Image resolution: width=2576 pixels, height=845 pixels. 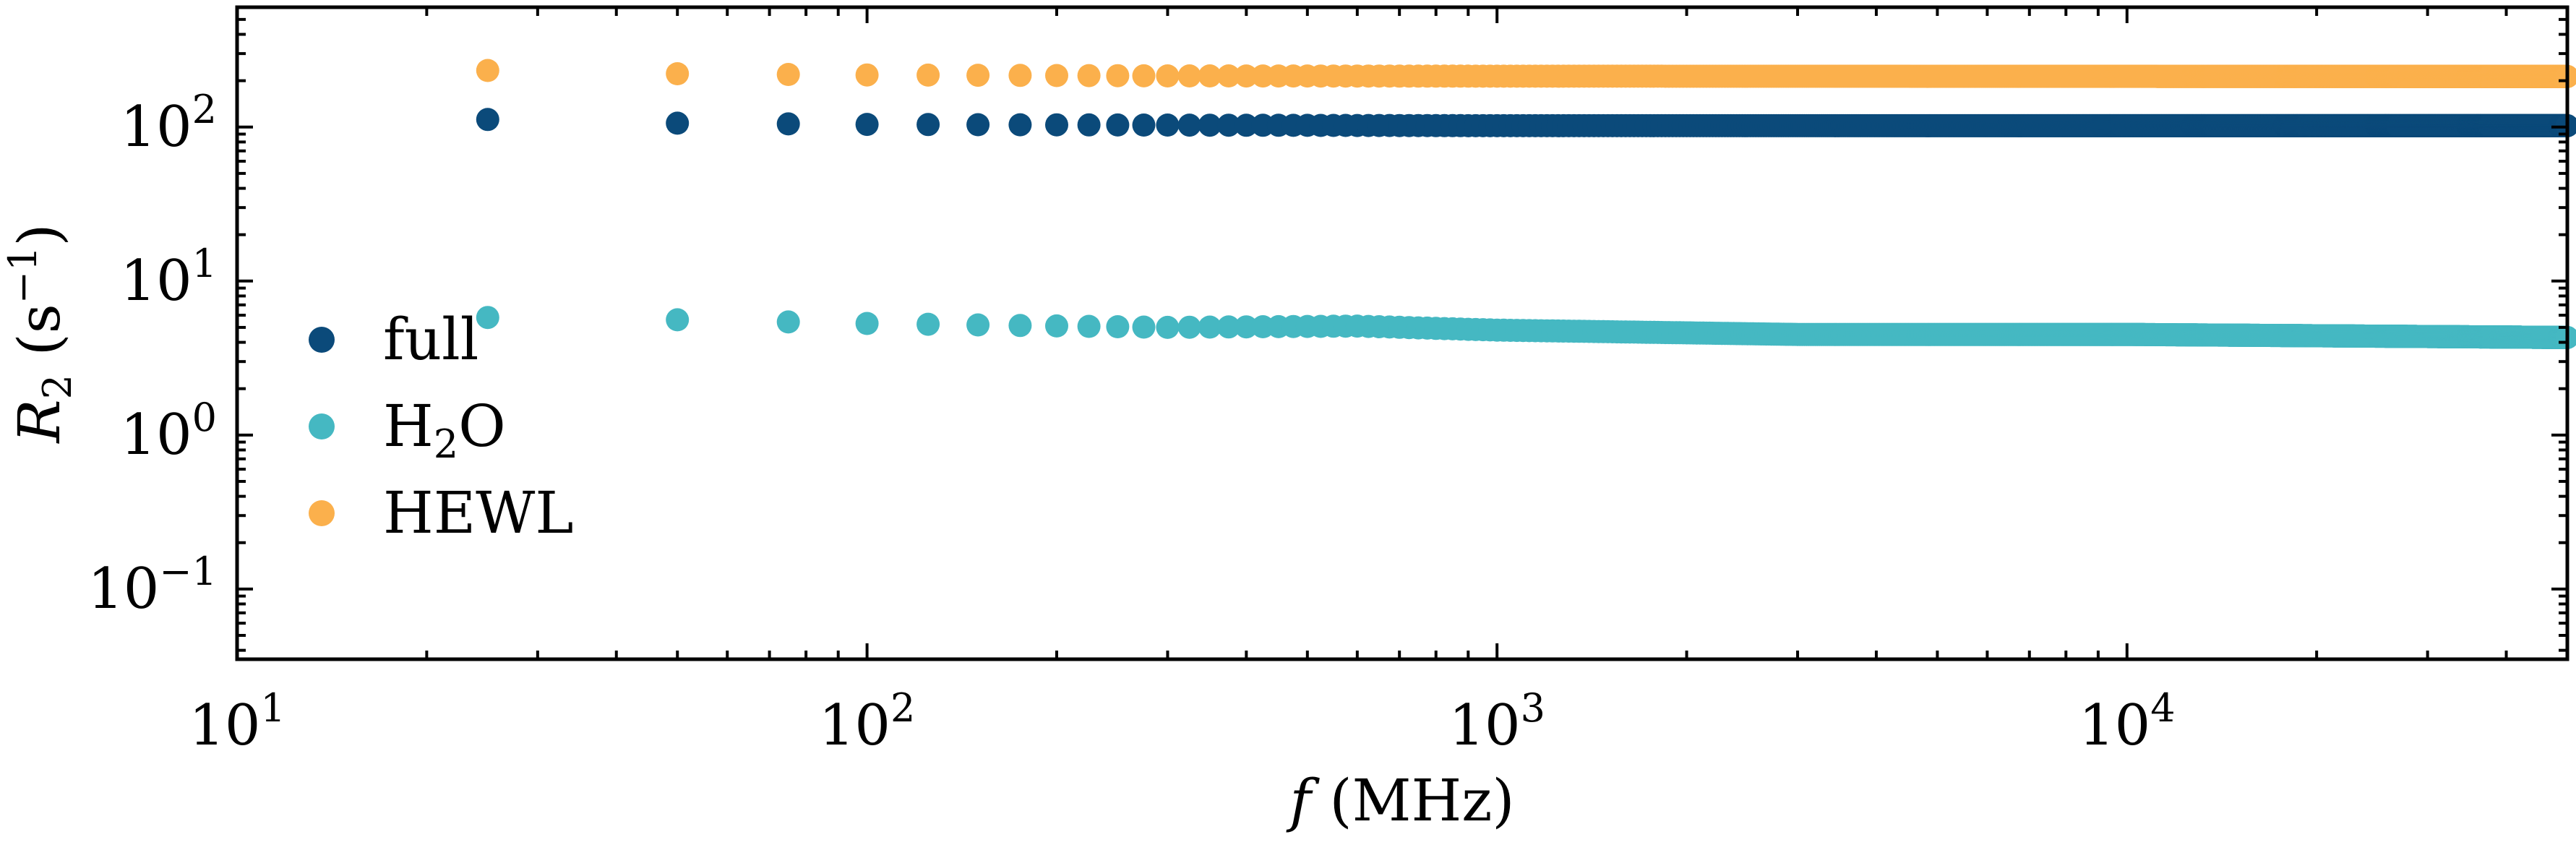 What do you see at coordinates (1526, 327) in the screenshot?
I see `series-h2o` at bounding box center [1526, 327].